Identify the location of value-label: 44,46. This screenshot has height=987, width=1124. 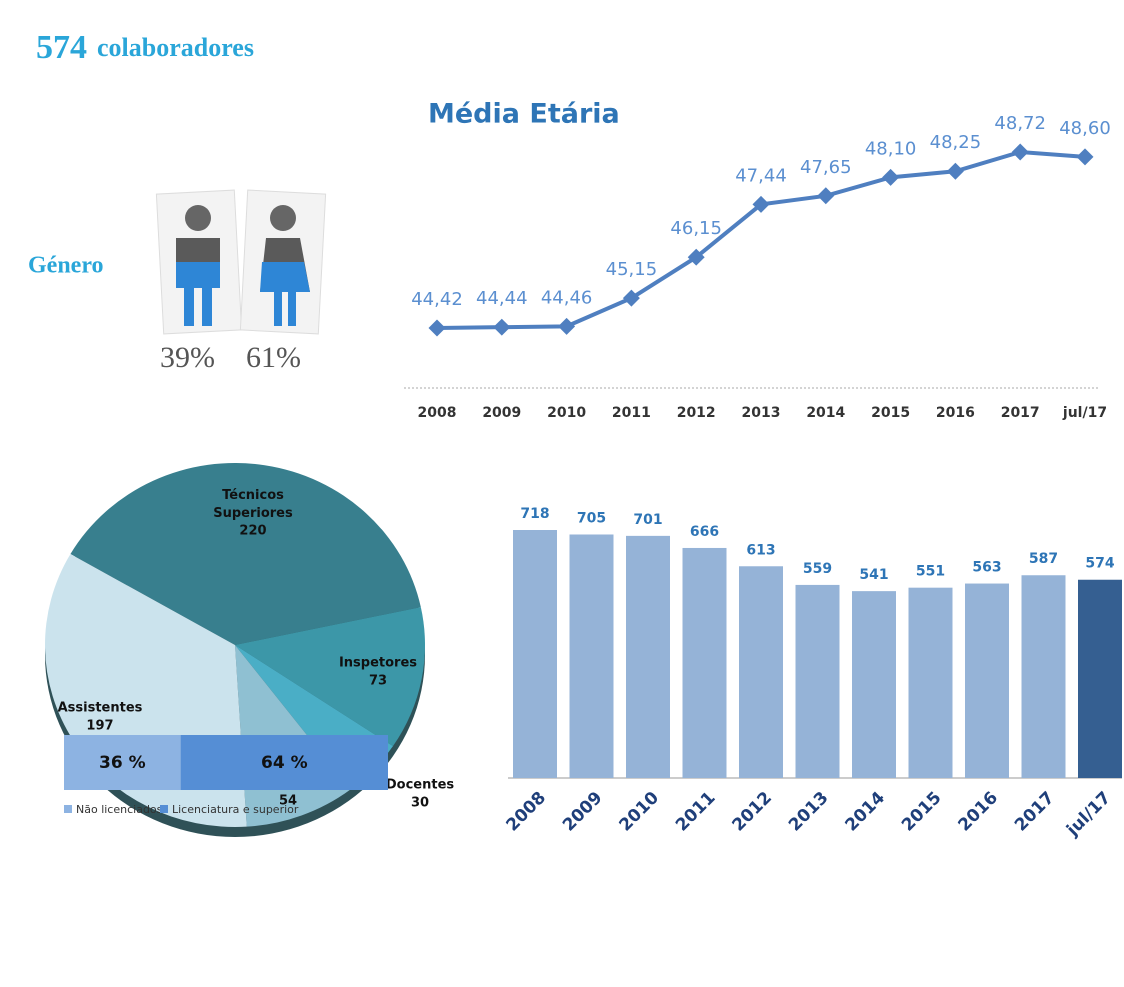
(567, 297).